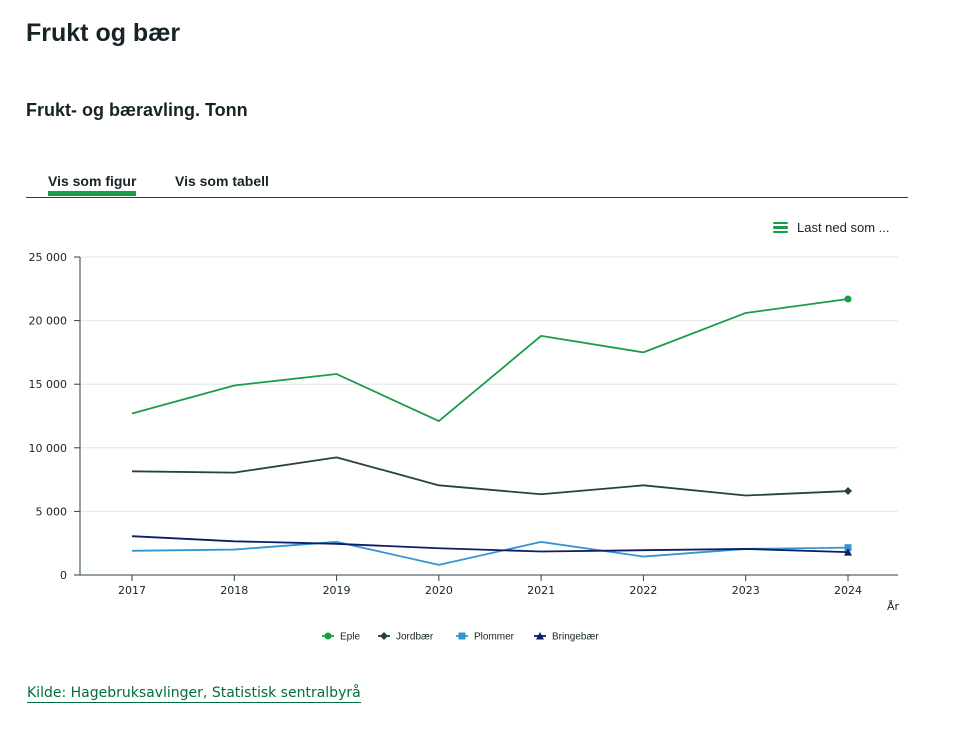 This screenshot has width=955, height=731. What do you see at coordinates (462, 636) in the screenshot?
I see `legend-marker-plommer` at bounding box center [462, 636].